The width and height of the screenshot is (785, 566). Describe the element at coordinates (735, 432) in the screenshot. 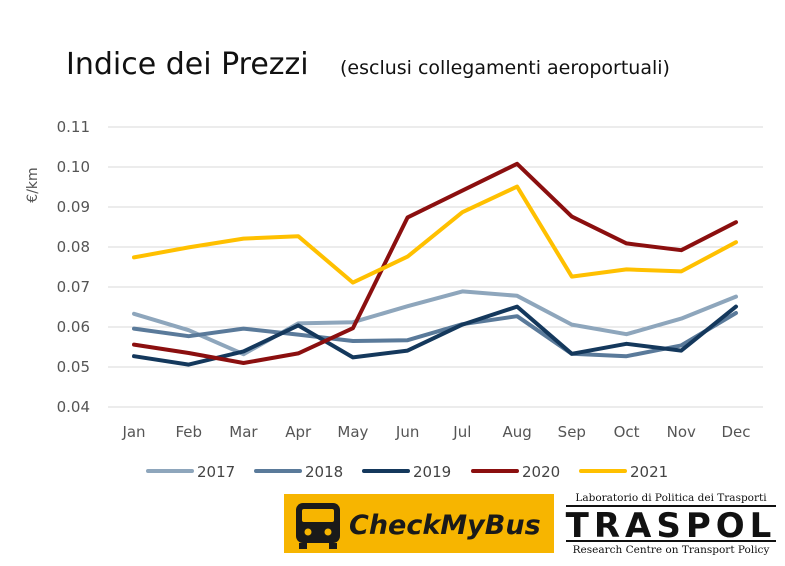

I see `x-tick-label: Dec` at that location.